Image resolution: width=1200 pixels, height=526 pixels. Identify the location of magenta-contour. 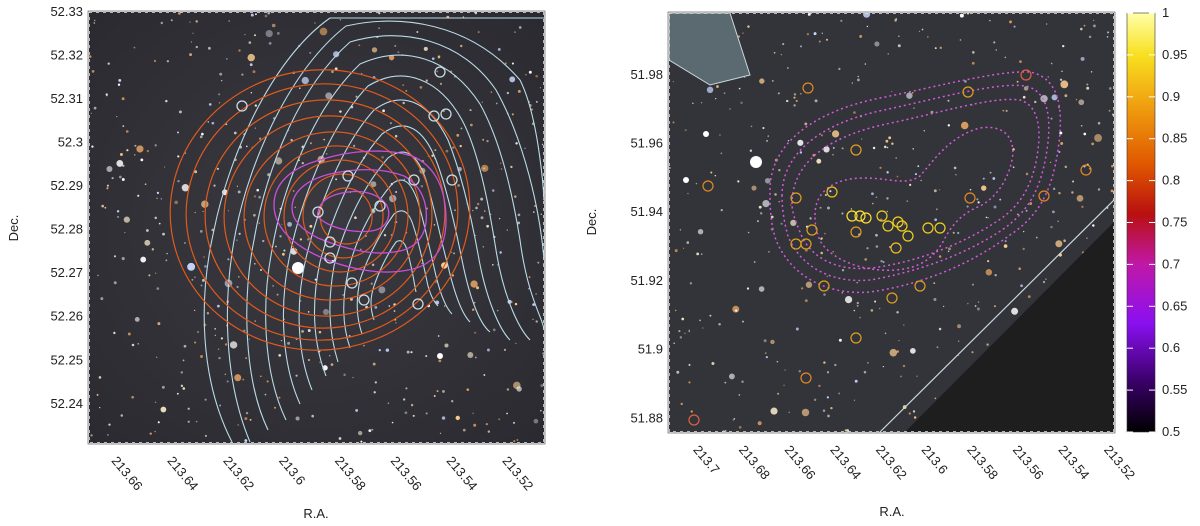
(353, 211).